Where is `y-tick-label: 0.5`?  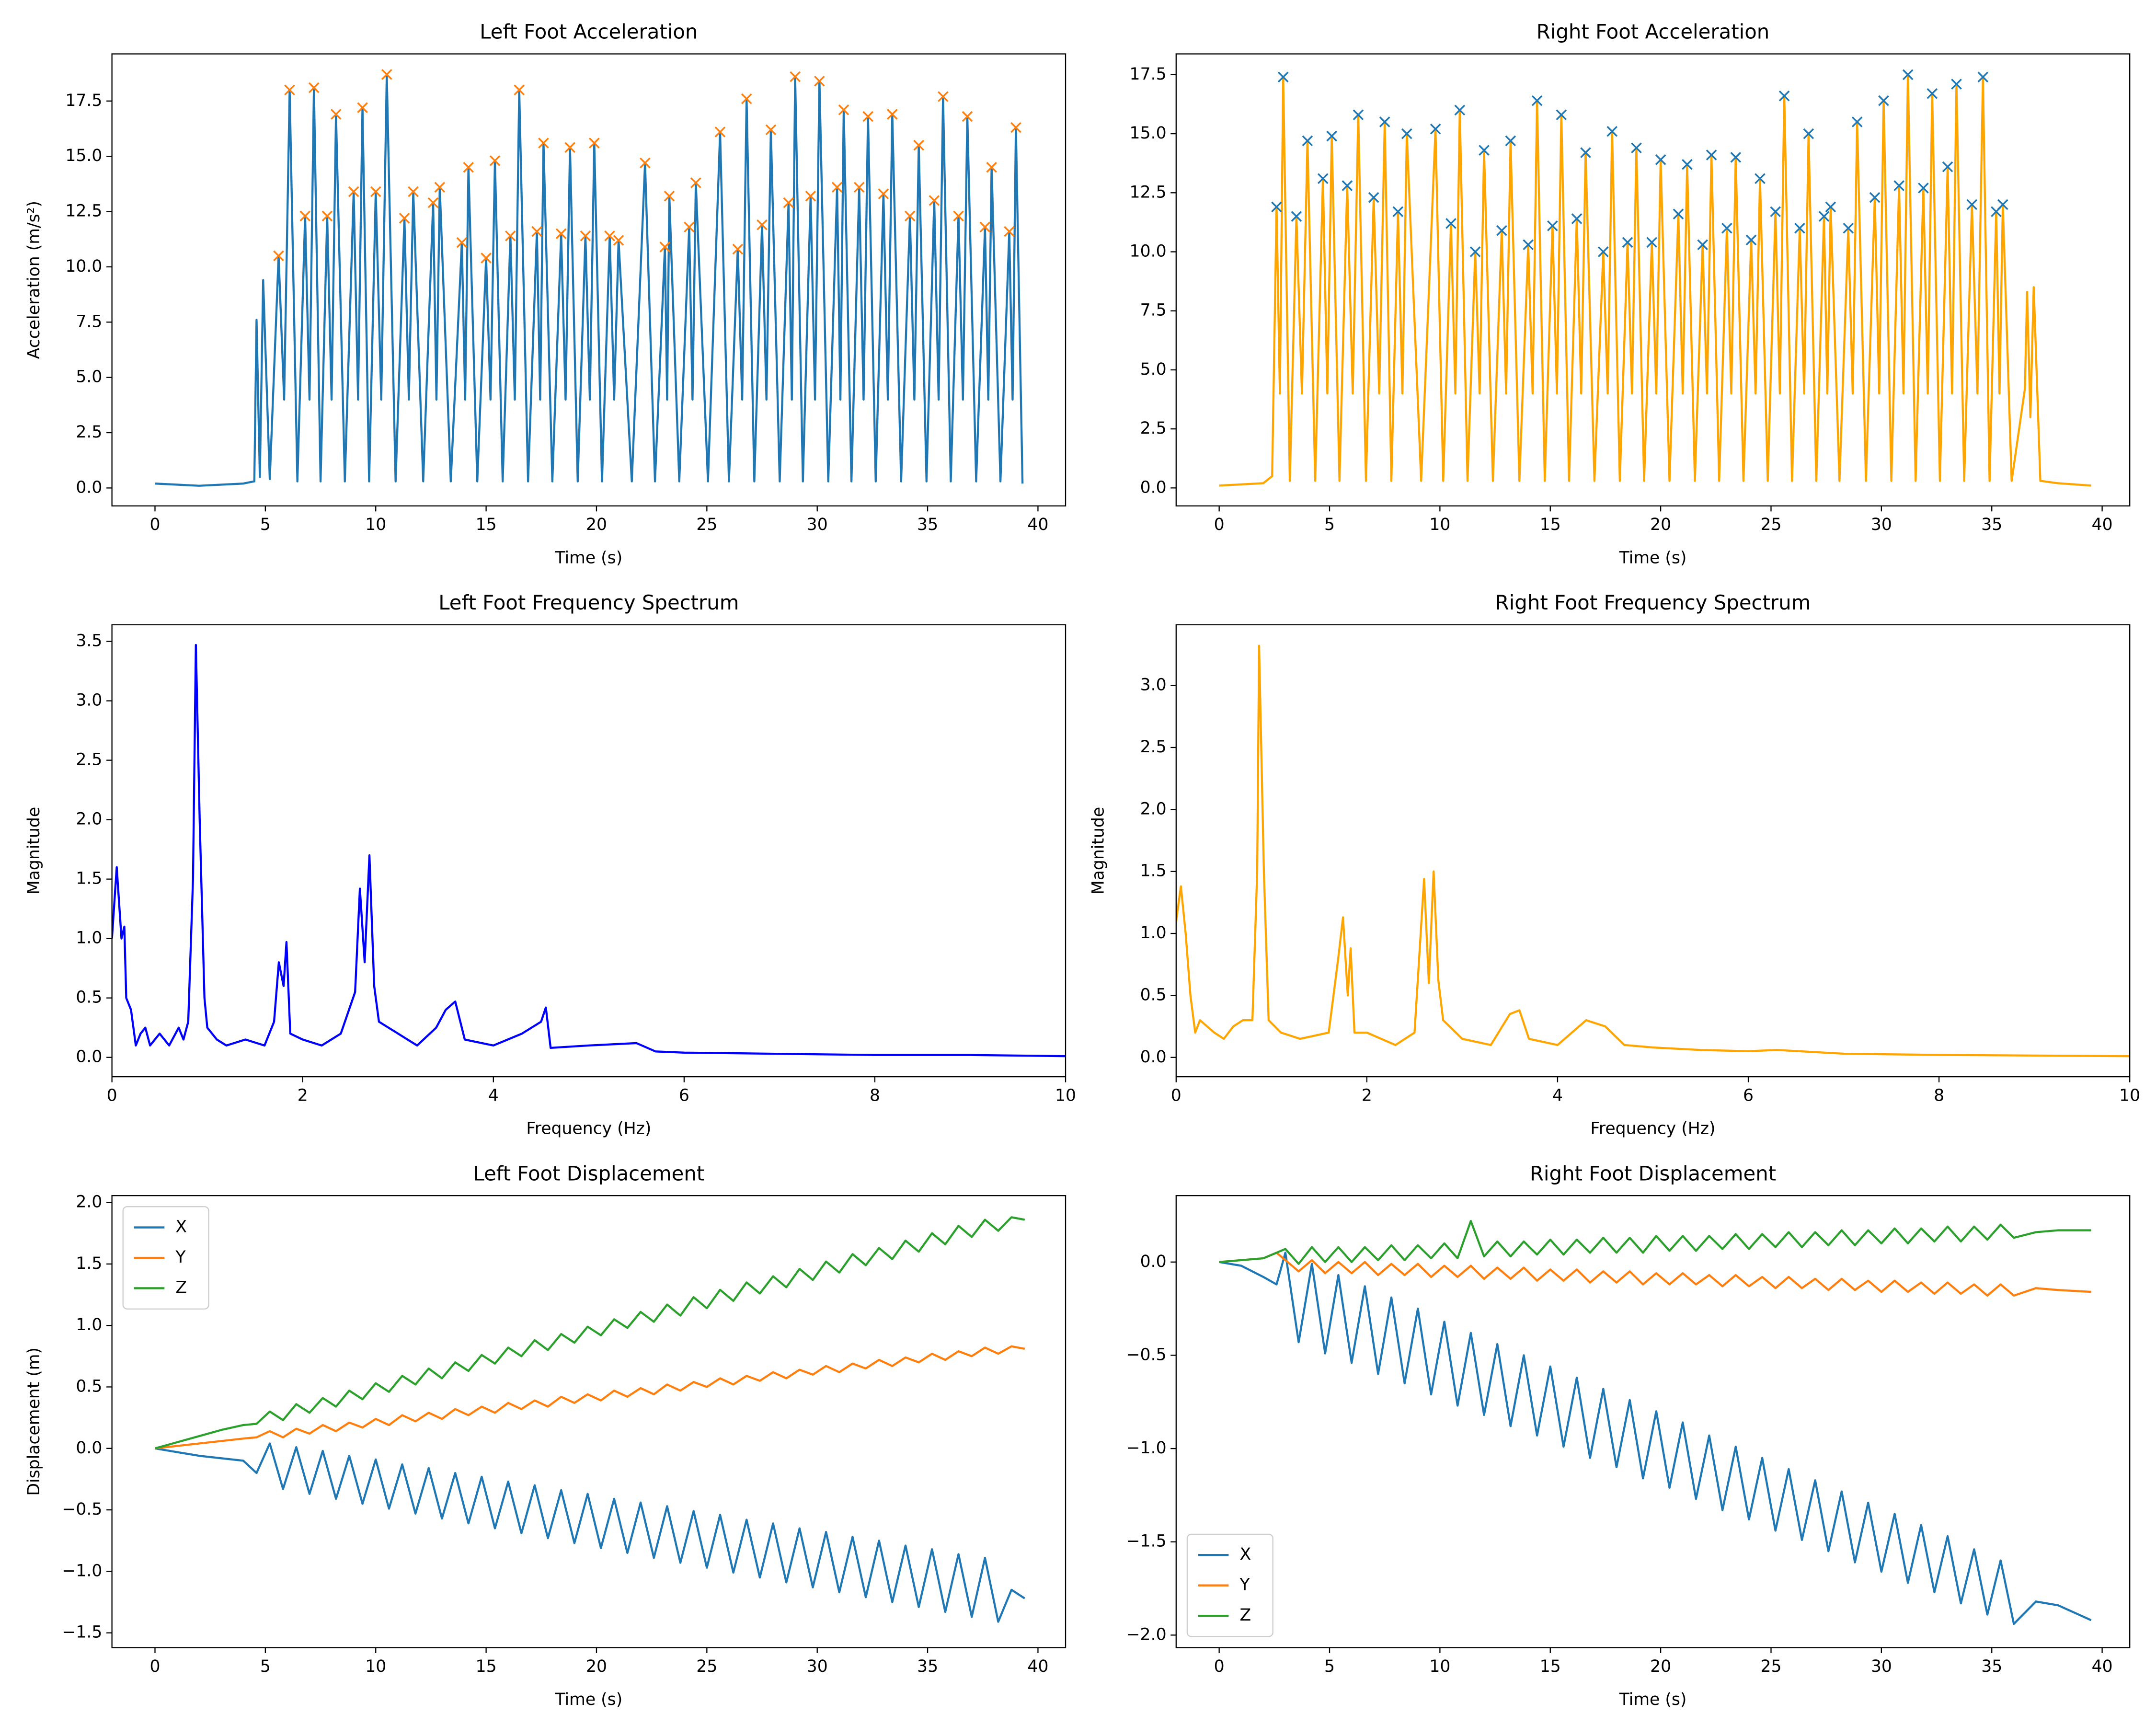
y-tick-label: 0.5 is located at coordinates (89, 997).